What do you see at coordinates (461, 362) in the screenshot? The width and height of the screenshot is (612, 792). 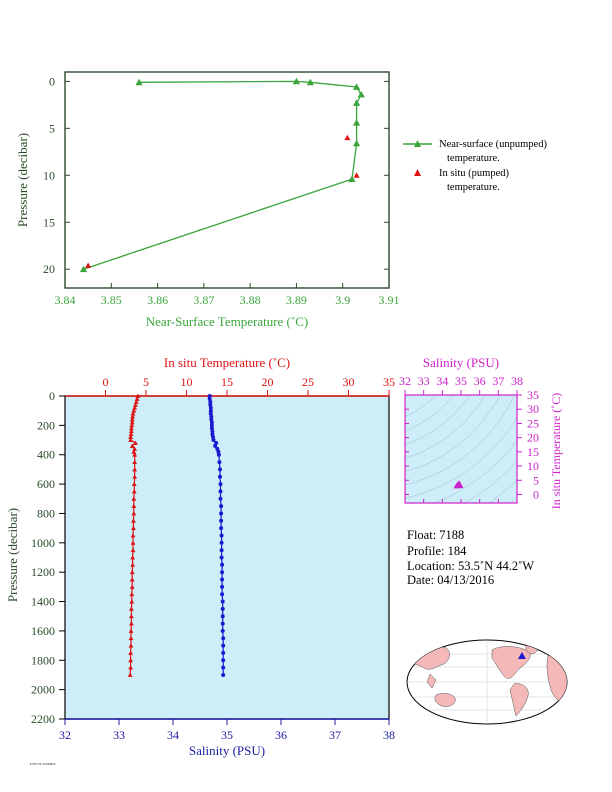 I see `ts-x-axis-label: Salinity (PSU)` at bounding box center [461, 362].